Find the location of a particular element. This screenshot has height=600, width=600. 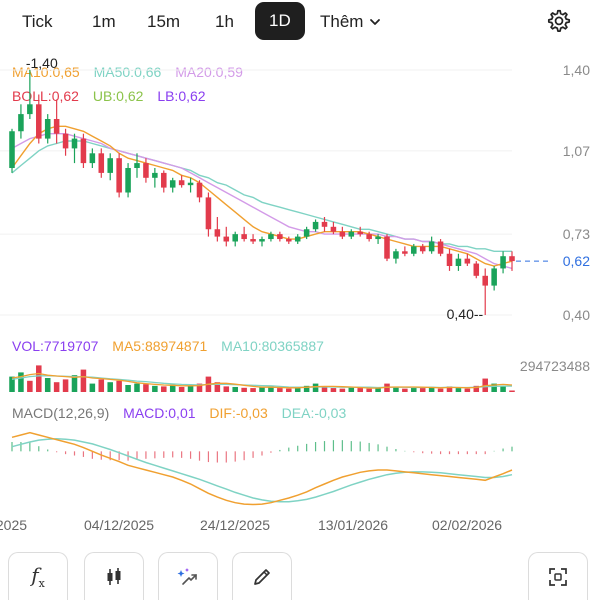

gear-icon is located at coordinates (559, 21).